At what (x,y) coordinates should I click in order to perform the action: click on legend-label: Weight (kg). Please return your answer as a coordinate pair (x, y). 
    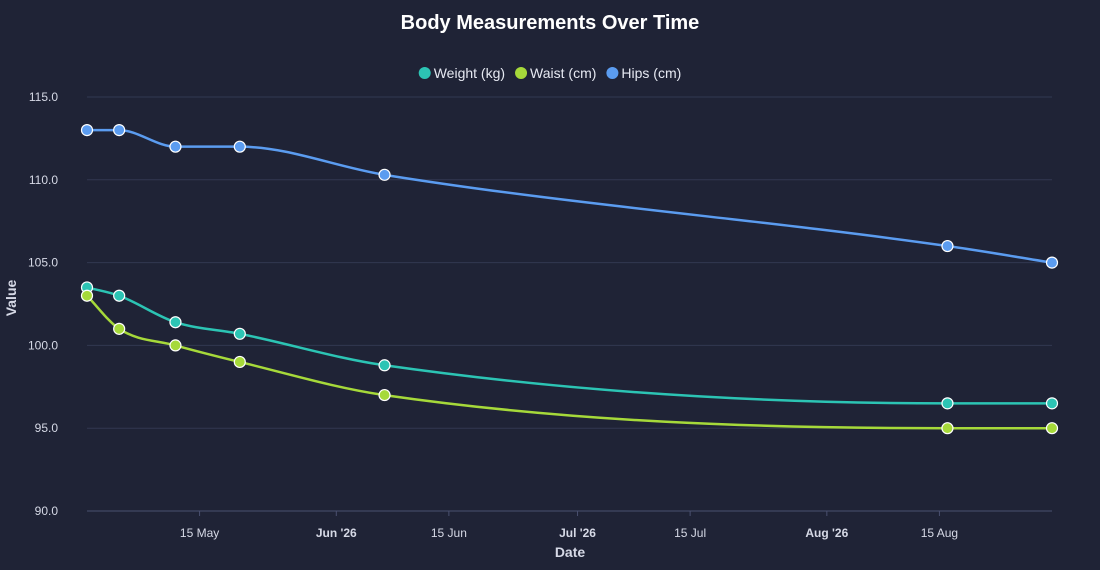
    Looking at the image, I should click on (469, 73).